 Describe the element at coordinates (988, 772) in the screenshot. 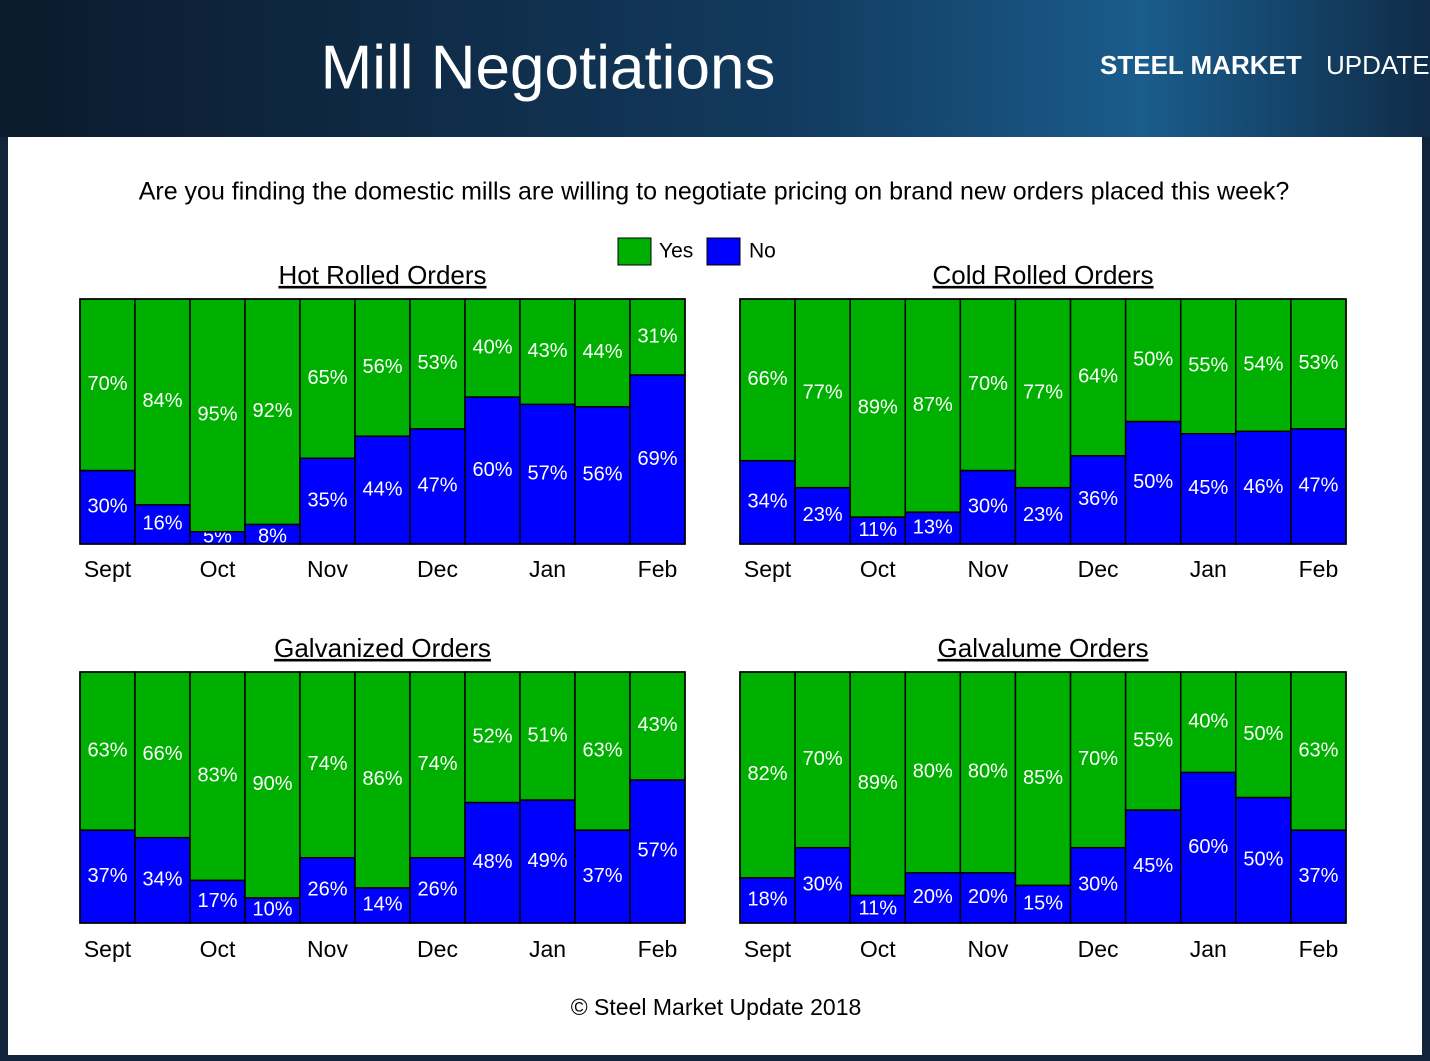

I see `value-label: 80%` at that location.